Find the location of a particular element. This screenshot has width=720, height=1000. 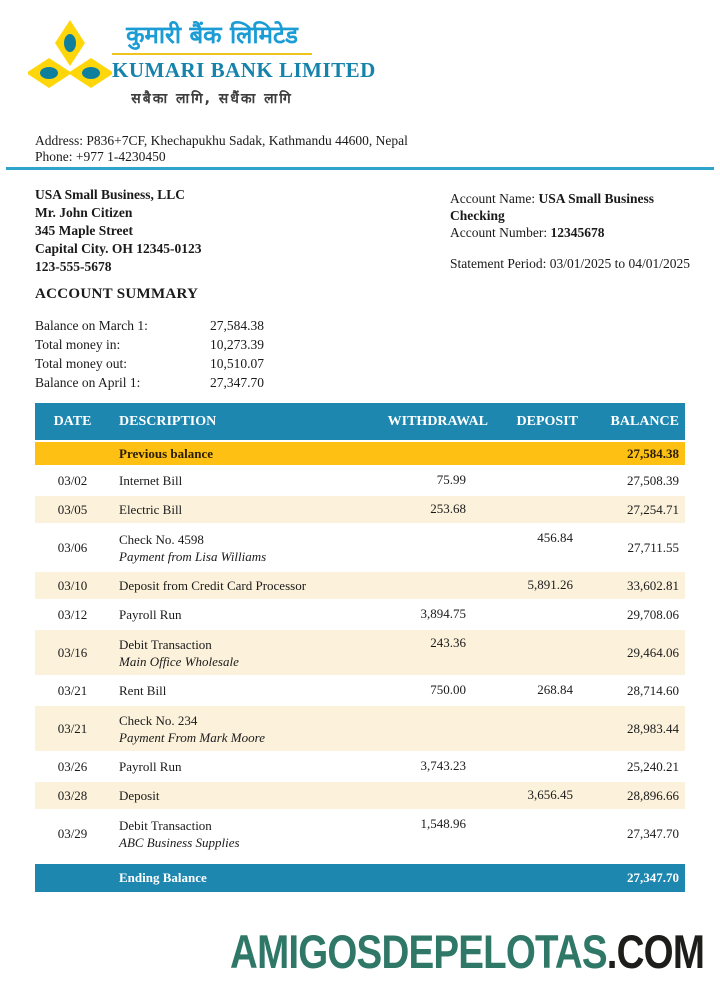

bank-tagline: सबैका लागि, सधैंका लागि is located at coordinates (212, 99).